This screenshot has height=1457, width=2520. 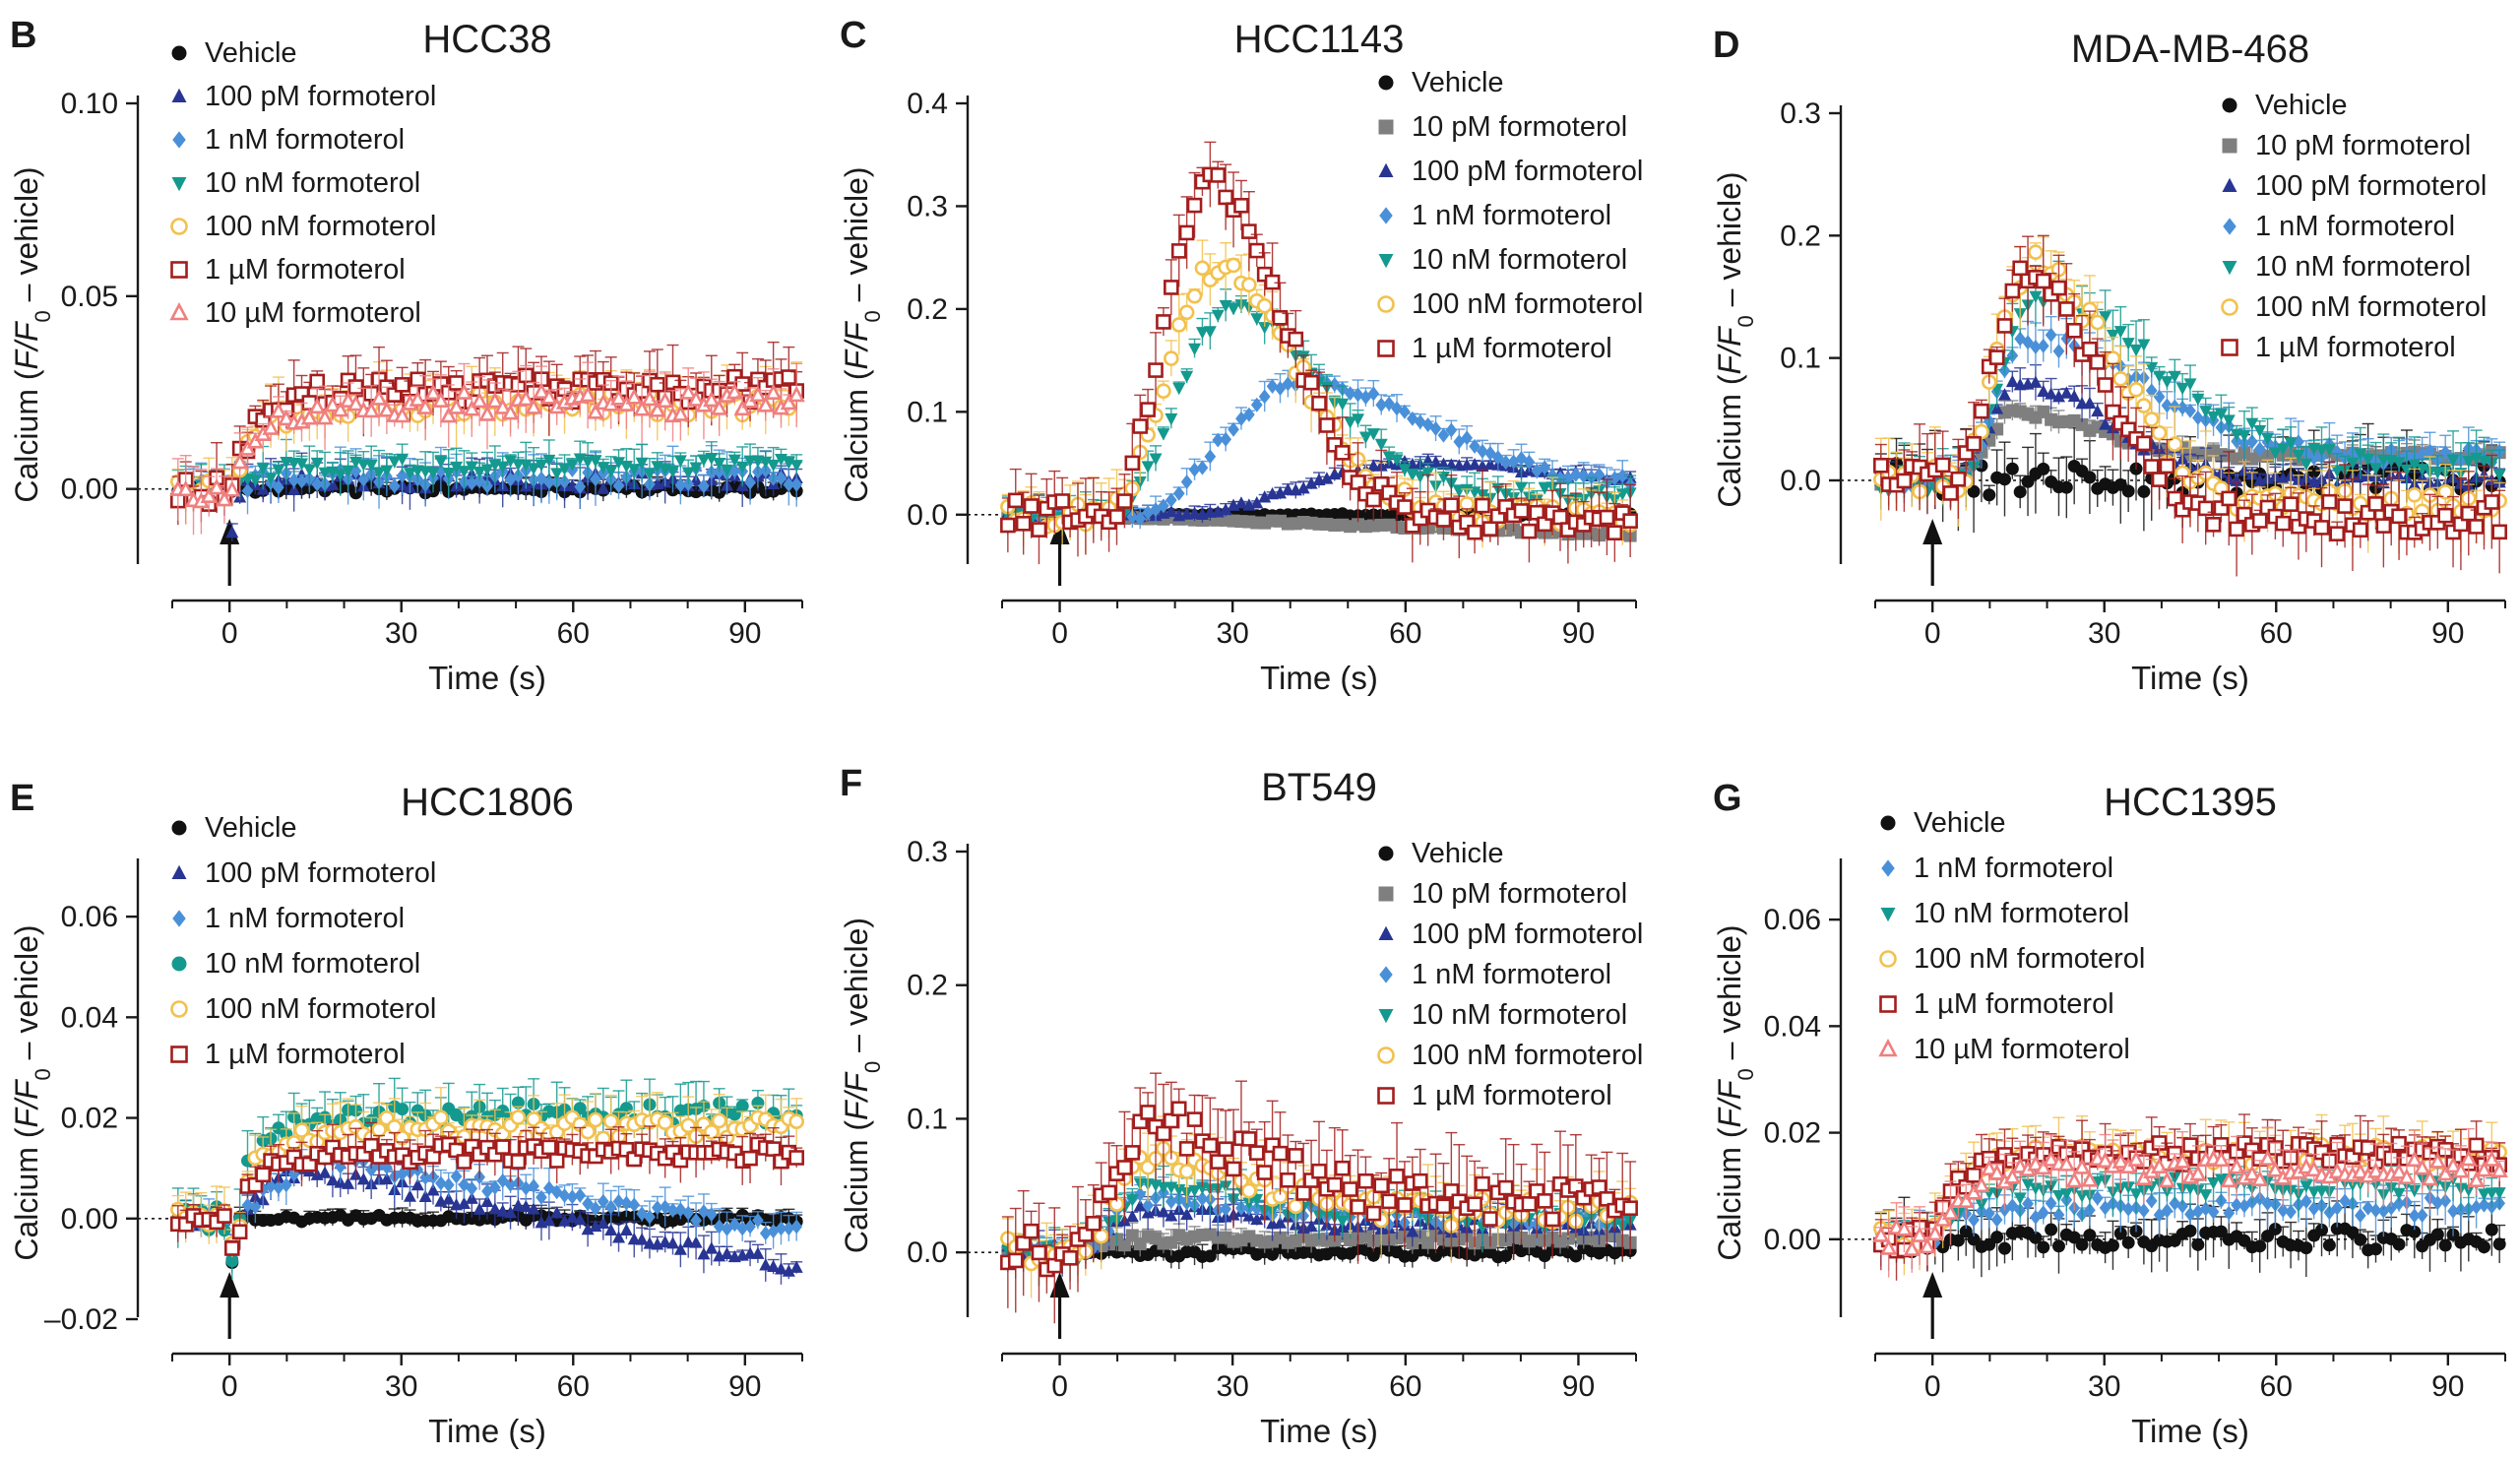 What do you see at coordinates (1519, 127) in the screenshot?
I see `legend-label: 10 pM formoterol` at bounding box center [1519, 127].